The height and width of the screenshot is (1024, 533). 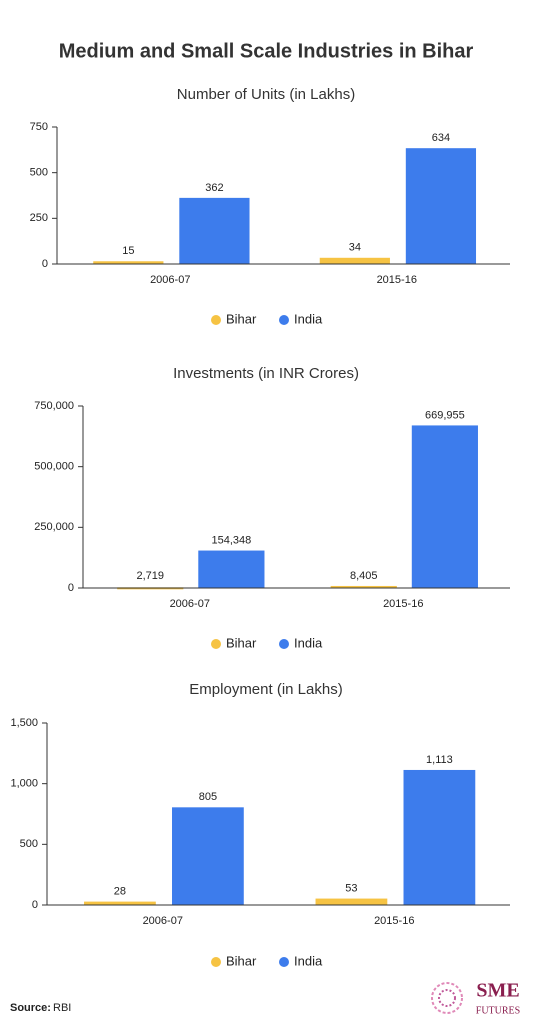 I want to click on value-label: 669,955, so click(x=445, y=415).